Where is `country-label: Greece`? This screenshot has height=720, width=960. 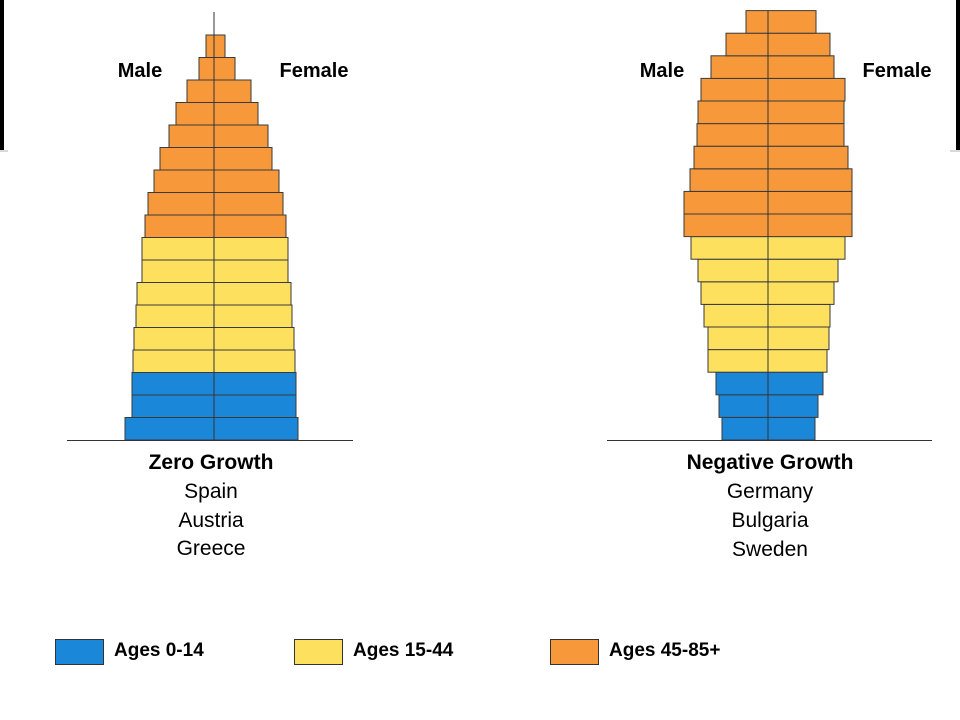 country-label: Greece is located at coordinates (211, 548).